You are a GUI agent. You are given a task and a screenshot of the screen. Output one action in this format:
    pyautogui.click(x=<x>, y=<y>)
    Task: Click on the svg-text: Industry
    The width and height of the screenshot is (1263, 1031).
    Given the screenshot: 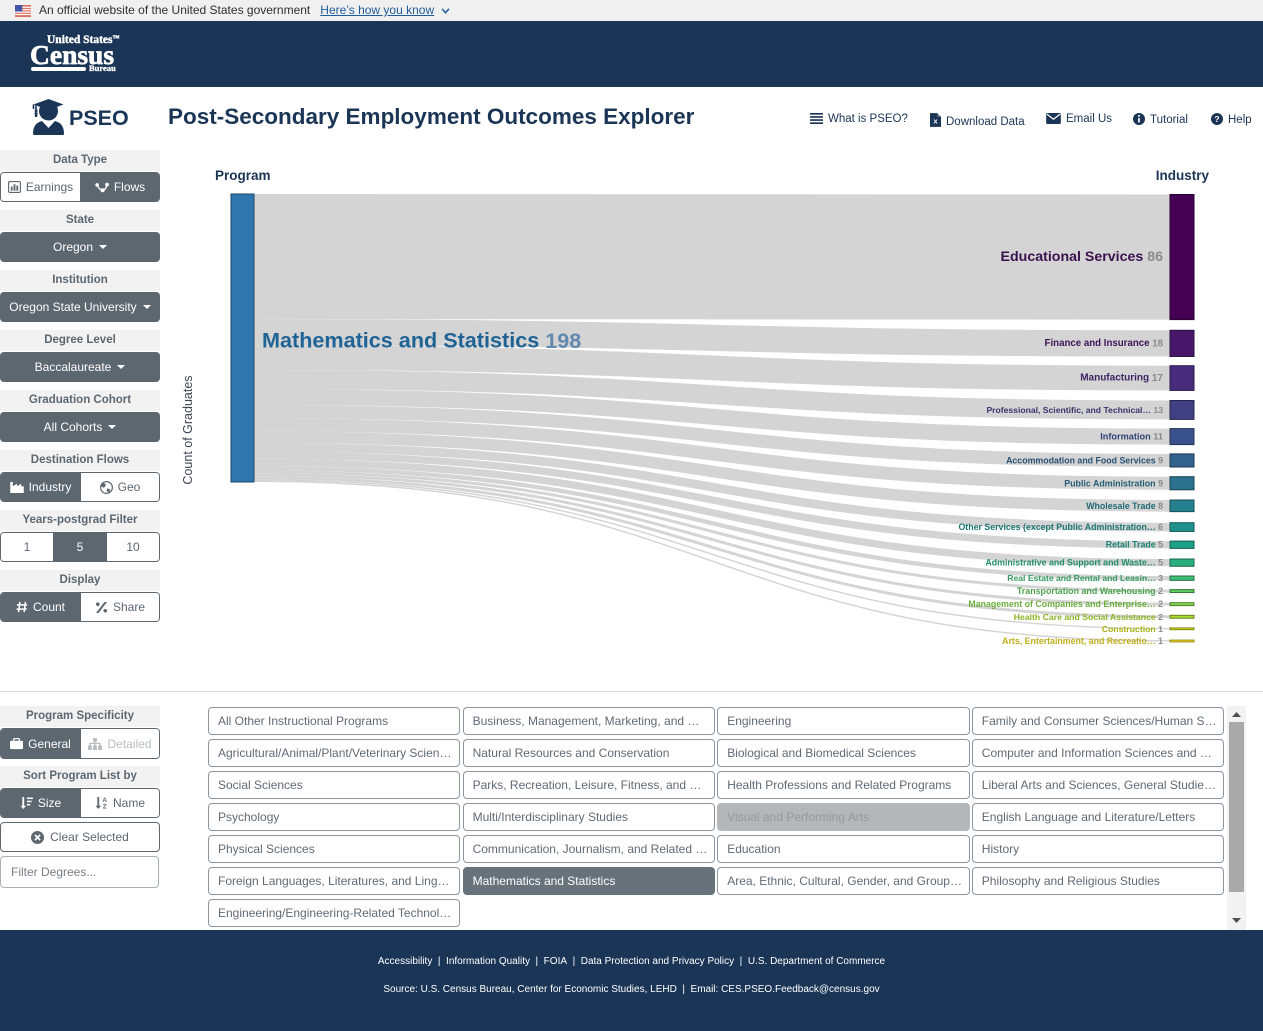 What is the action you would take?
    pyautogui.click(x=1183, y=175)
    